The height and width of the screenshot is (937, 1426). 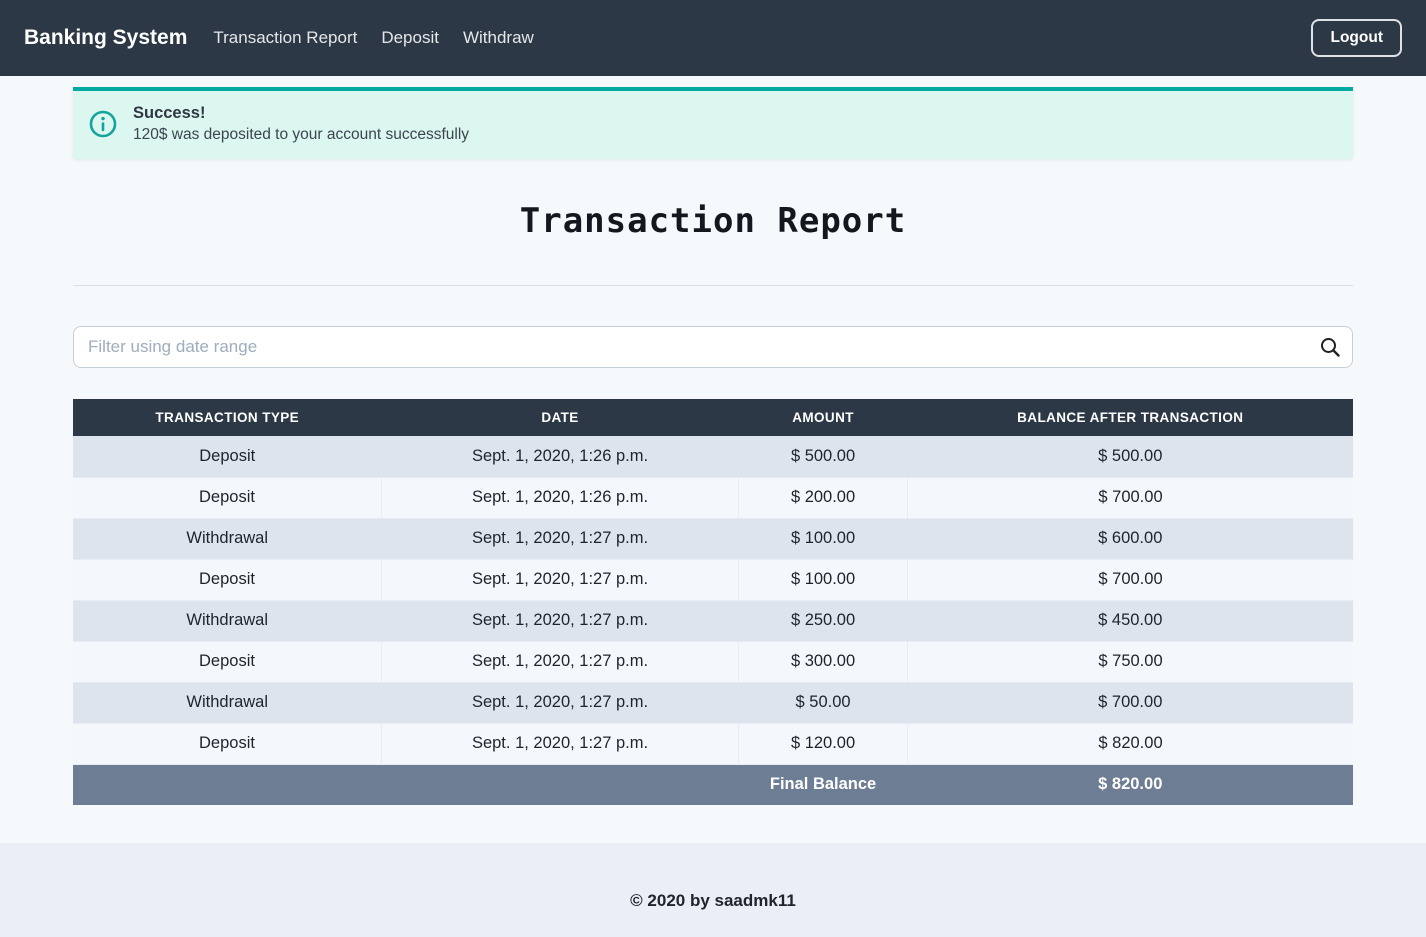 What do you see at coordinates (410, 37) in the screenshot?
I see `nav-link-deposit: Deposit` at bounding box center [410, 37].